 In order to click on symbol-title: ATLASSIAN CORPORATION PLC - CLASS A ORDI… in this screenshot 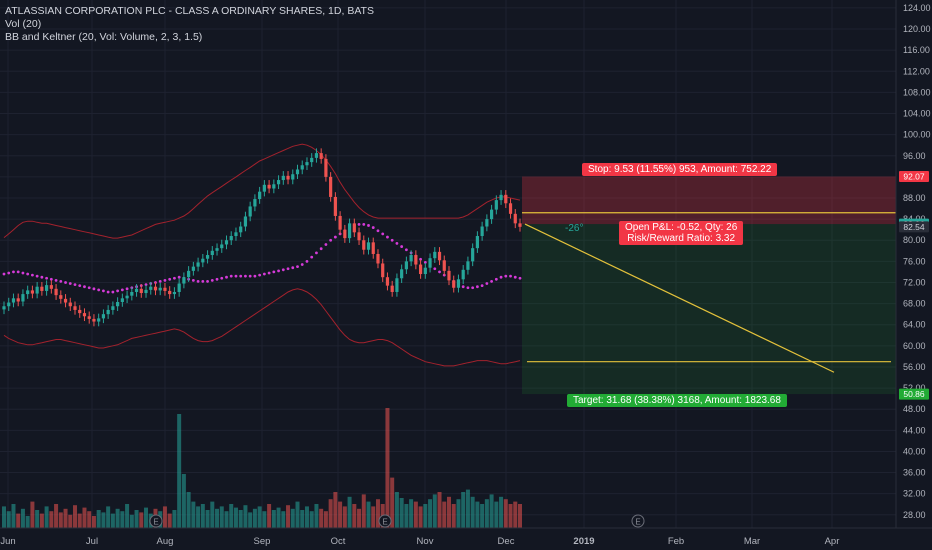, I will do `click(189, 11)`.